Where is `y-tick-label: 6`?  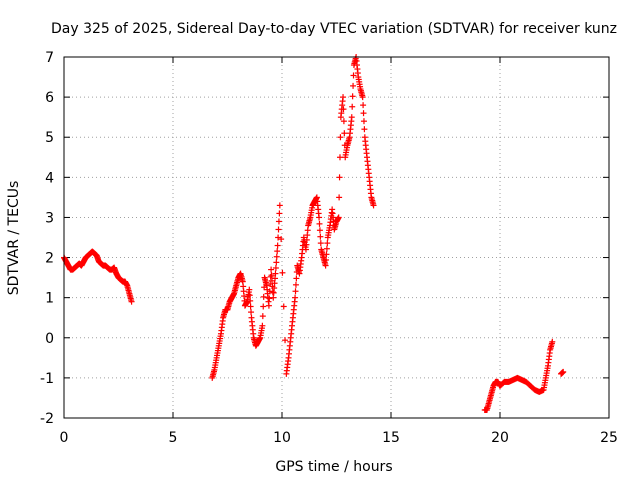
y-tick-label: 6 is located at coordinates (49, 98).